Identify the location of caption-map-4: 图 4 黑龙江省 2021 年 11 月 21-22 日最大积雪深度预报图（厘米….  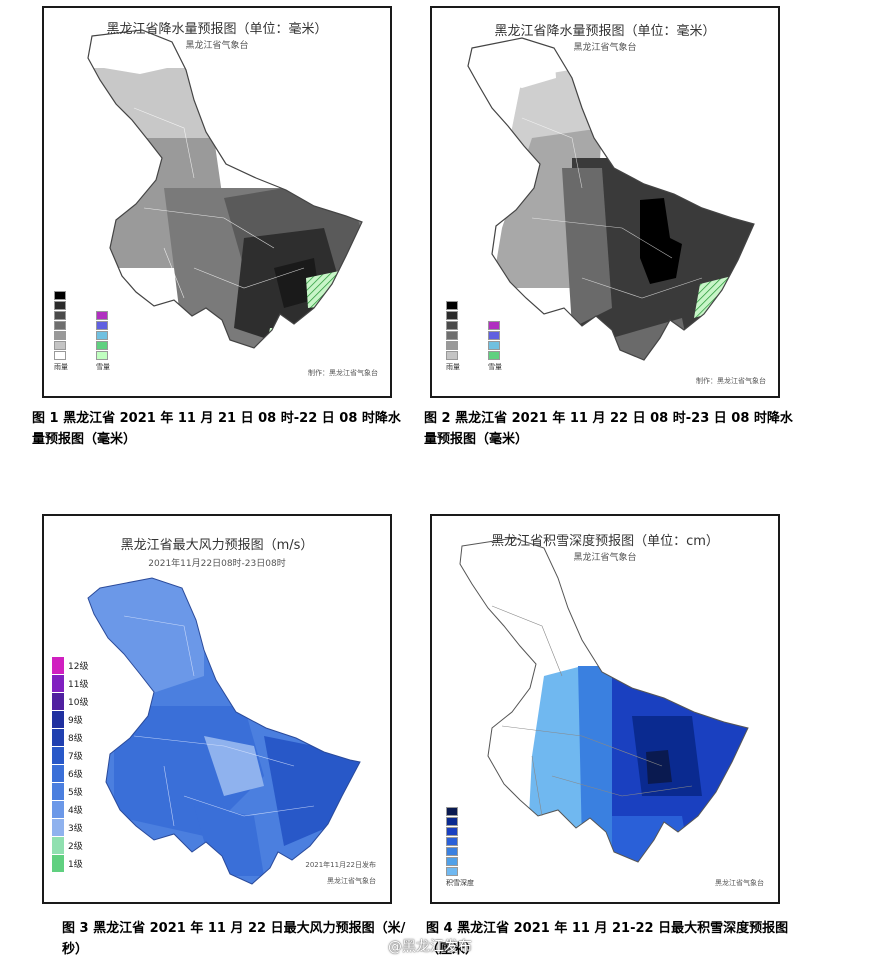
(607, 939).